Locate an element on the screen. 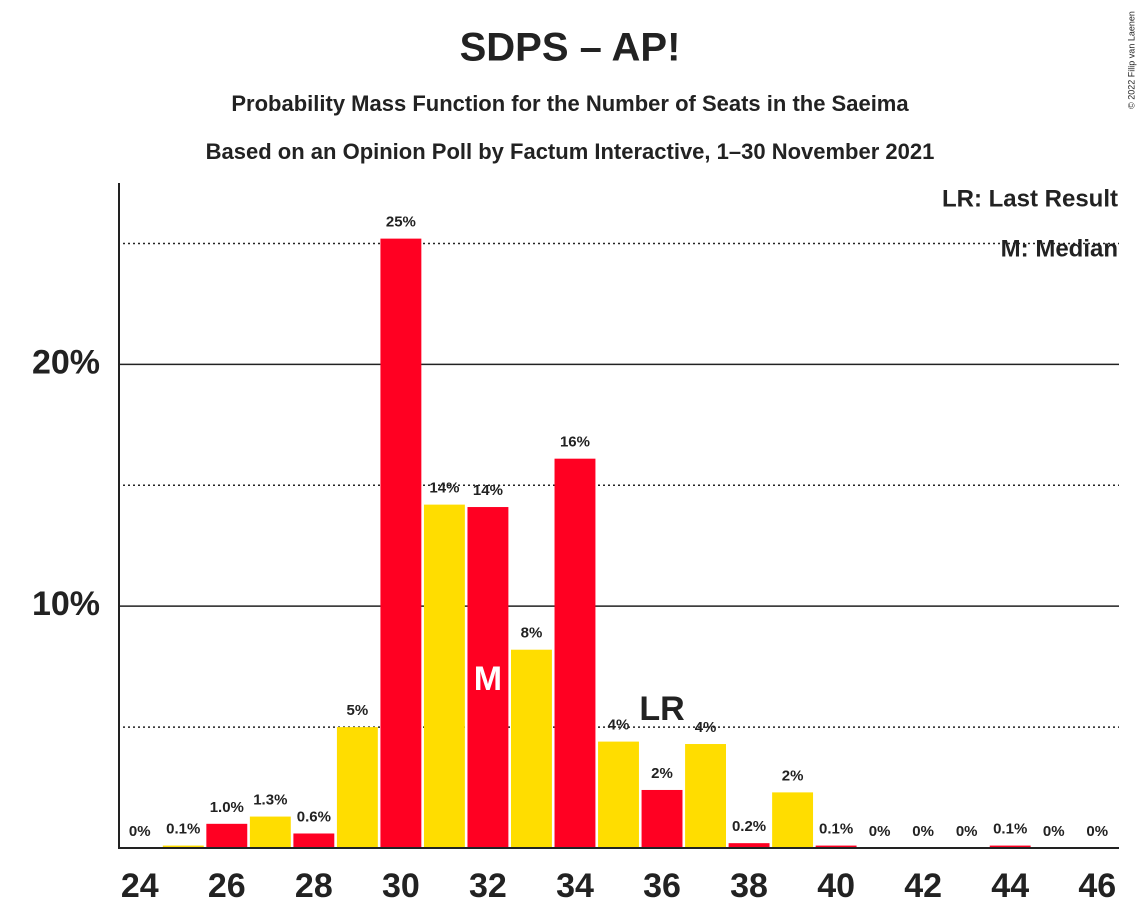 Image resolution: width=1139 pixels, height=924 pixels. x-tick-label: 38 is located at coordinates (749, 886).